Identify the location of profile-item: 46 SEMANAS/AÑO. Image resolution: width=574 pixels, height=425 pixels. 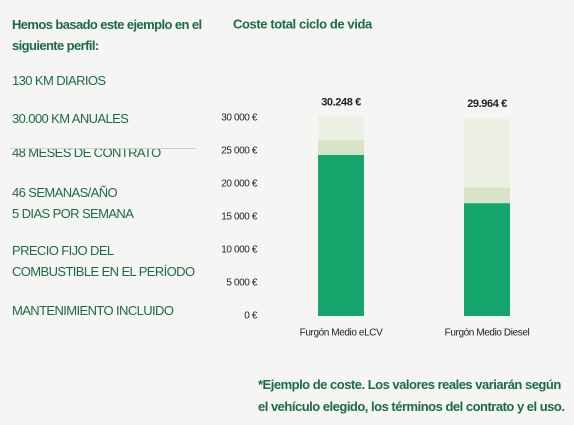
(65, 192).